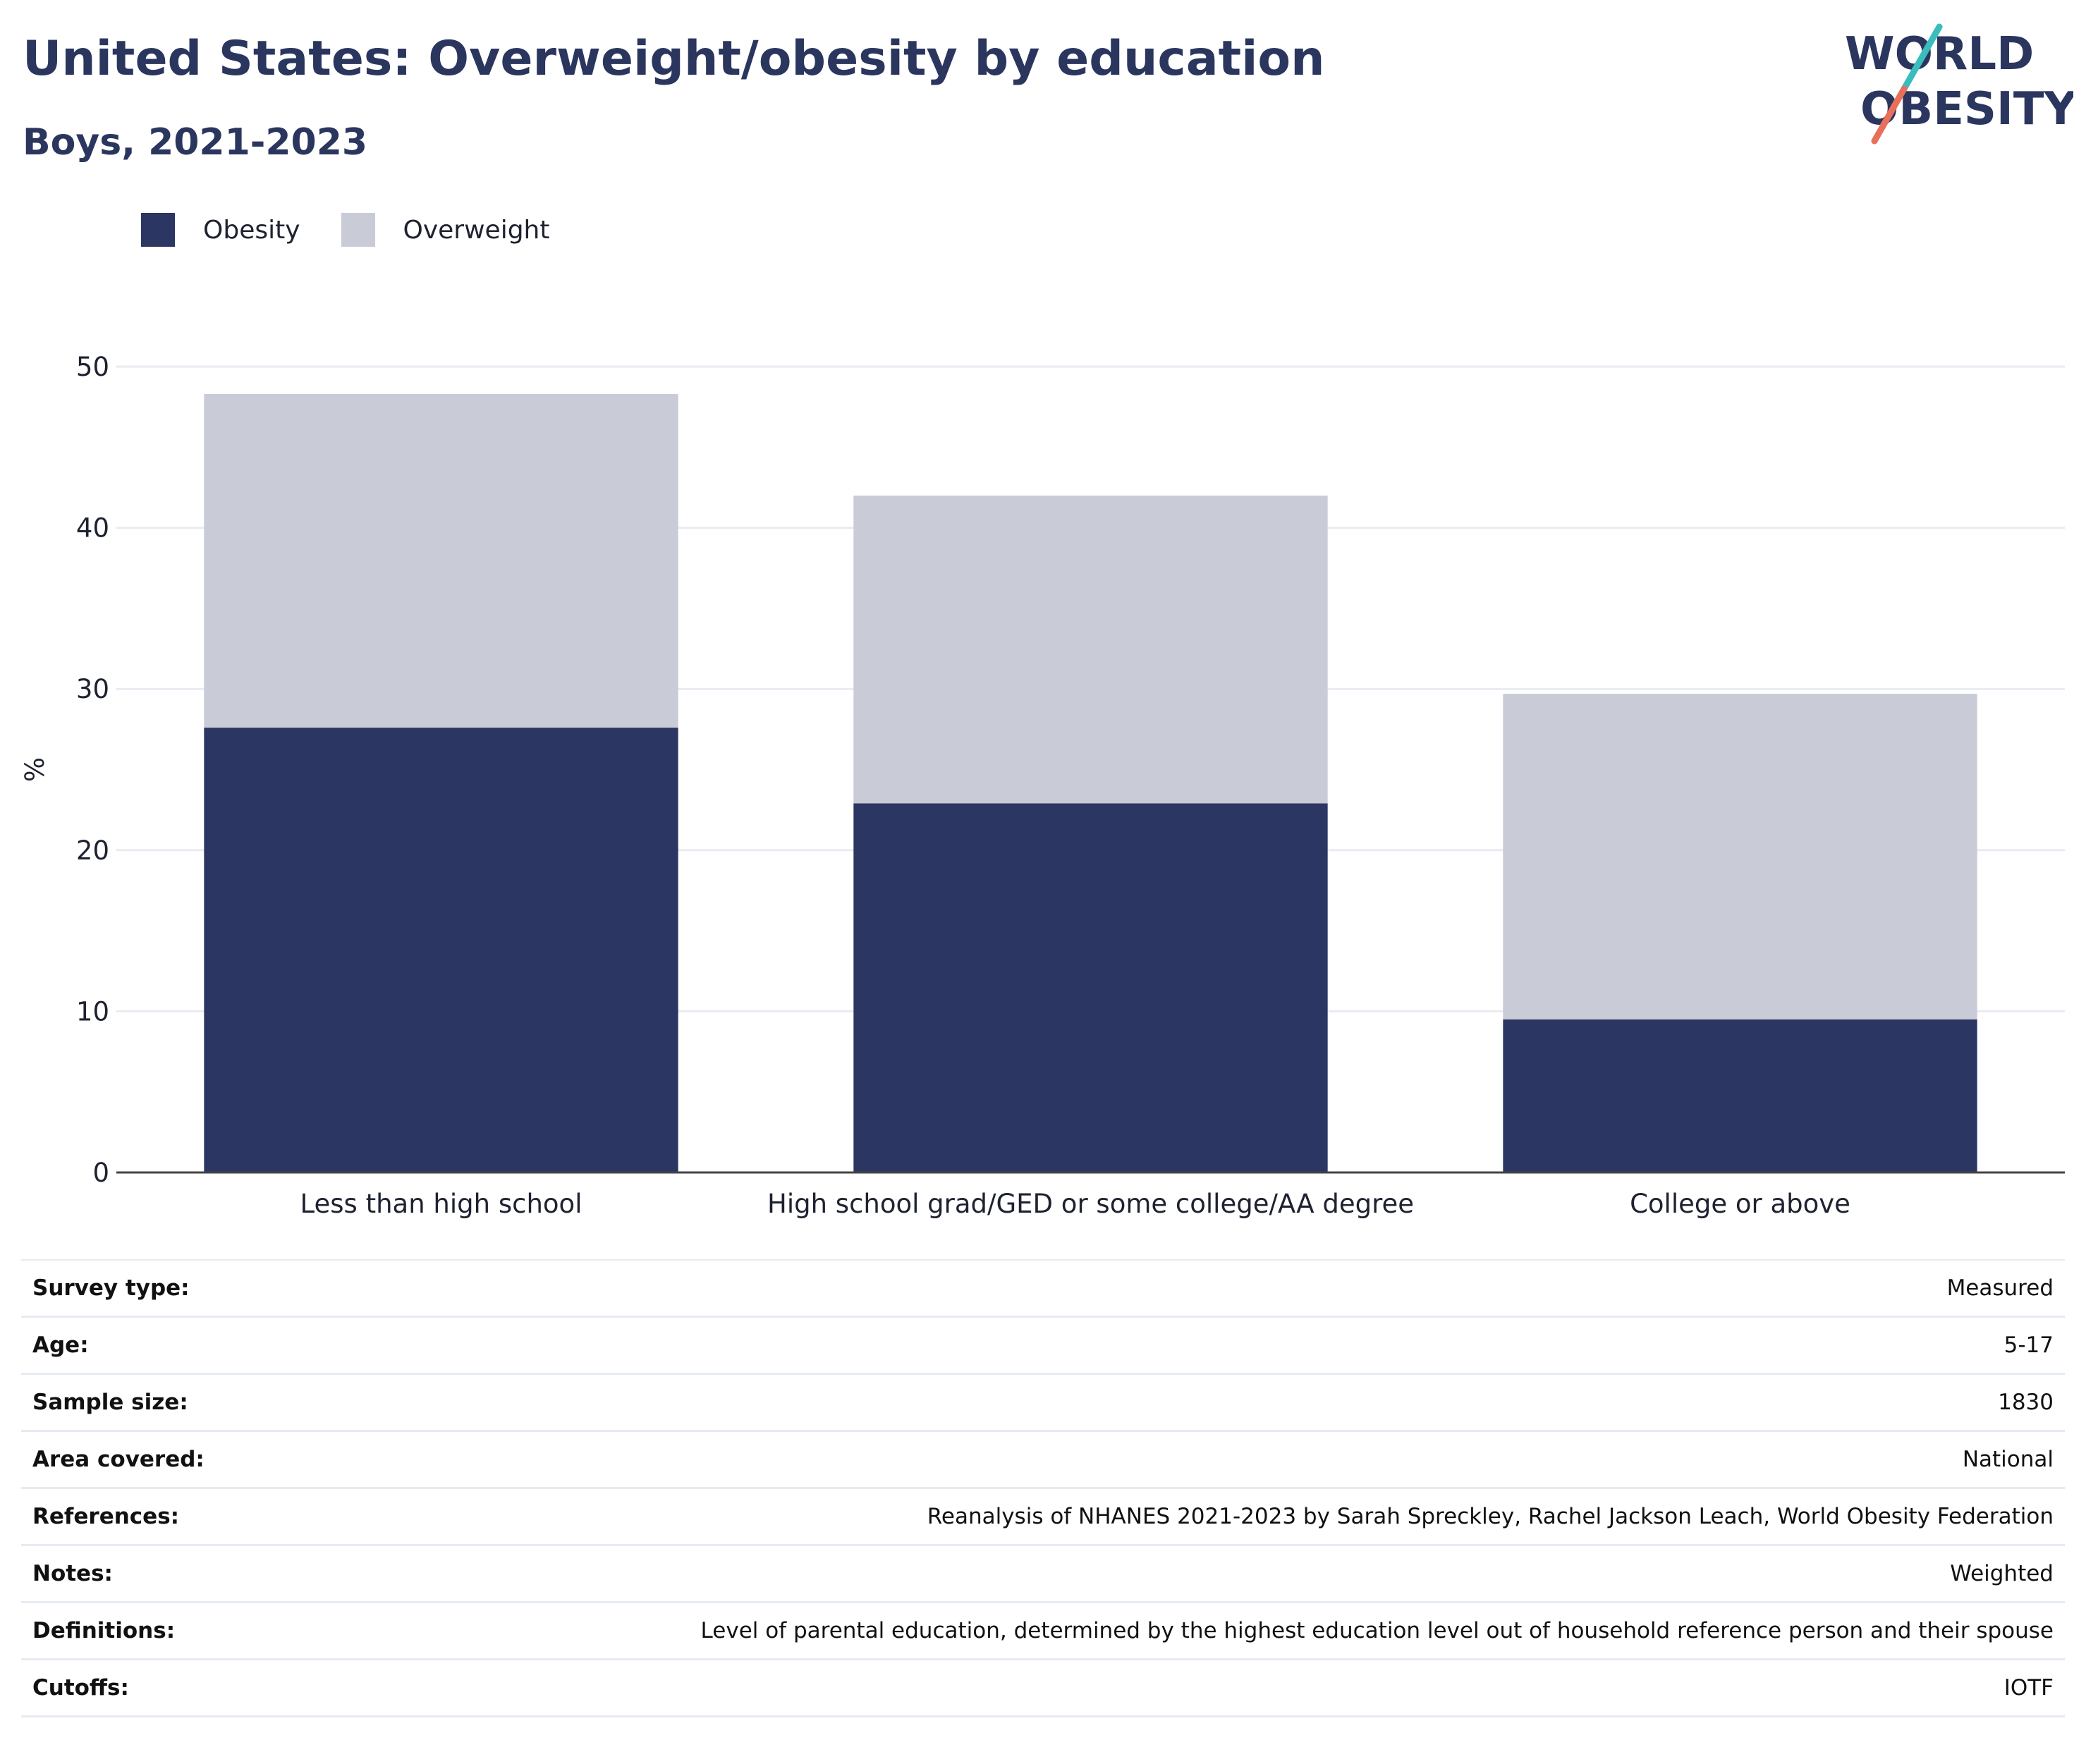 Image resolution: width=2086 pixels, height=1764 pixels. I want to click on metadata-key: Cutoffs:, so click(80, 1688).